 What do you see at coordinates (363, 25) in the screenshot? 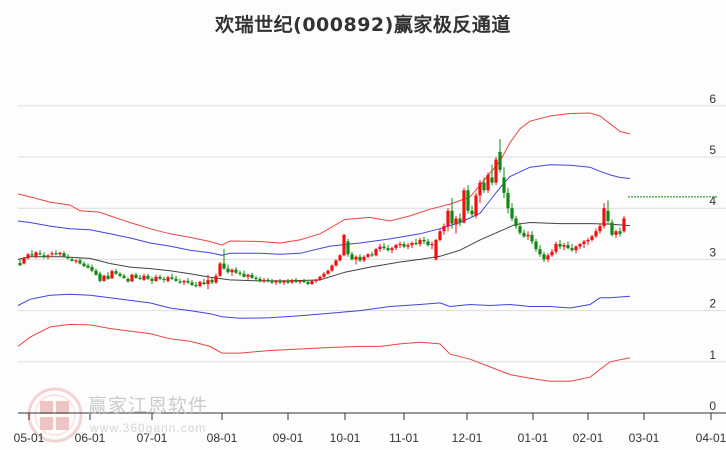
I see `chart-title: 欢瑞世纪(000892)赢家极反通道` at bounding box center [363, 25].